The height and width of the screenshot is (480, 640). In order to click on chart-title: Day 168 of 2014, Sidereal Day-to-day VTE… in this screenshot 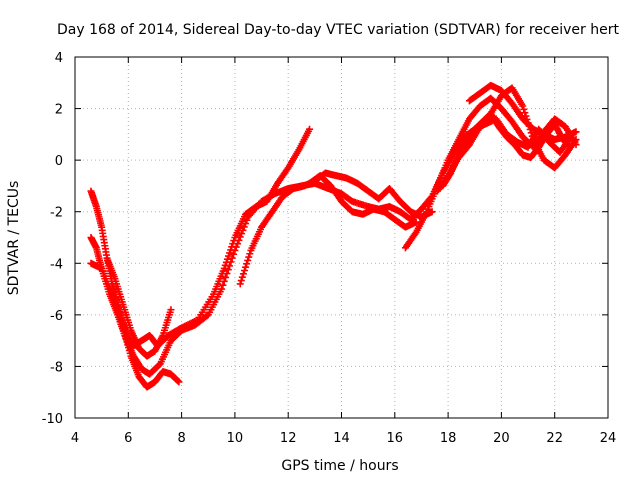, I will do `click(338, 30)`.